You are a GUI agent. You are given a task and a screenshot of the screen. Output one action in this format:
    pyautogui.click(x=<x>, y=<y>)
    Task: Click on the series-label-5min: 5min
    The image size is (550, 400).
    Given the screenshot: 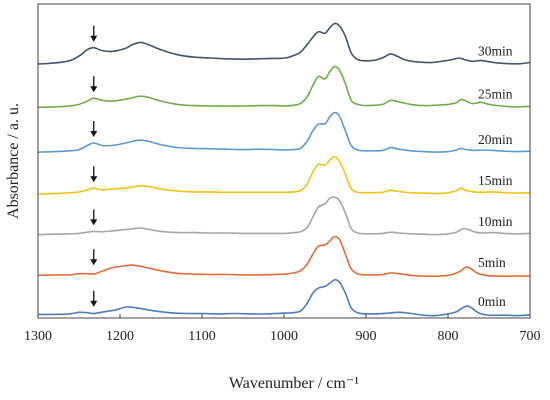 What is the action you would take?
    pyautogui.click(x=492, y=262)
    